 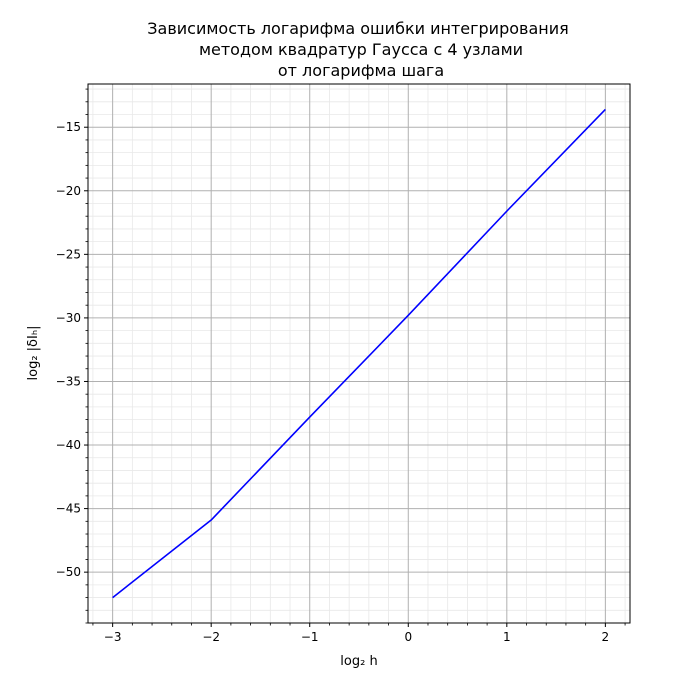 I want to click on x-tick-label: −1, so click(x=310, y=637).